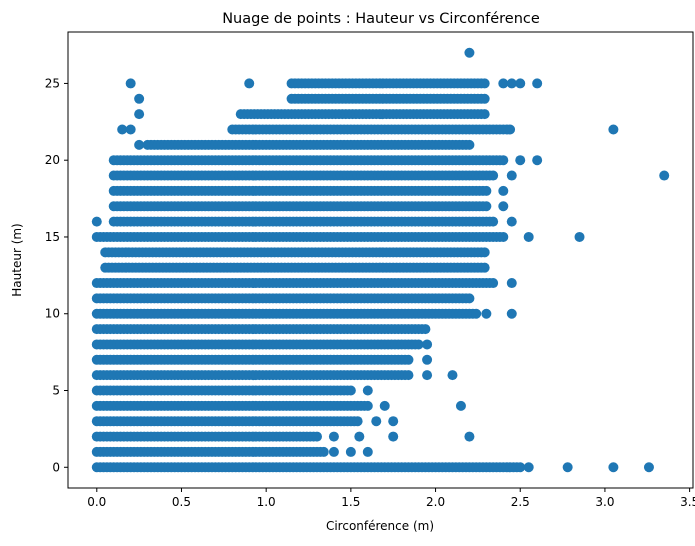  Describe the element at coordinates (52, 160) in the screenshot. I see `y-tick-label: 20` at that location.